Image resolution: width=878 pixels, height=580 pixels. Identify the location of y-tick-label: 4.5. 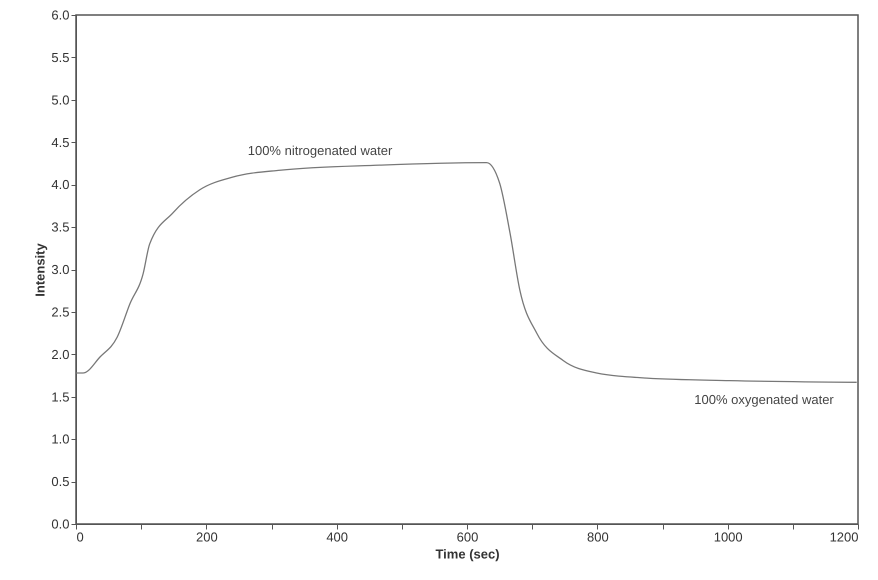
(60, 142).